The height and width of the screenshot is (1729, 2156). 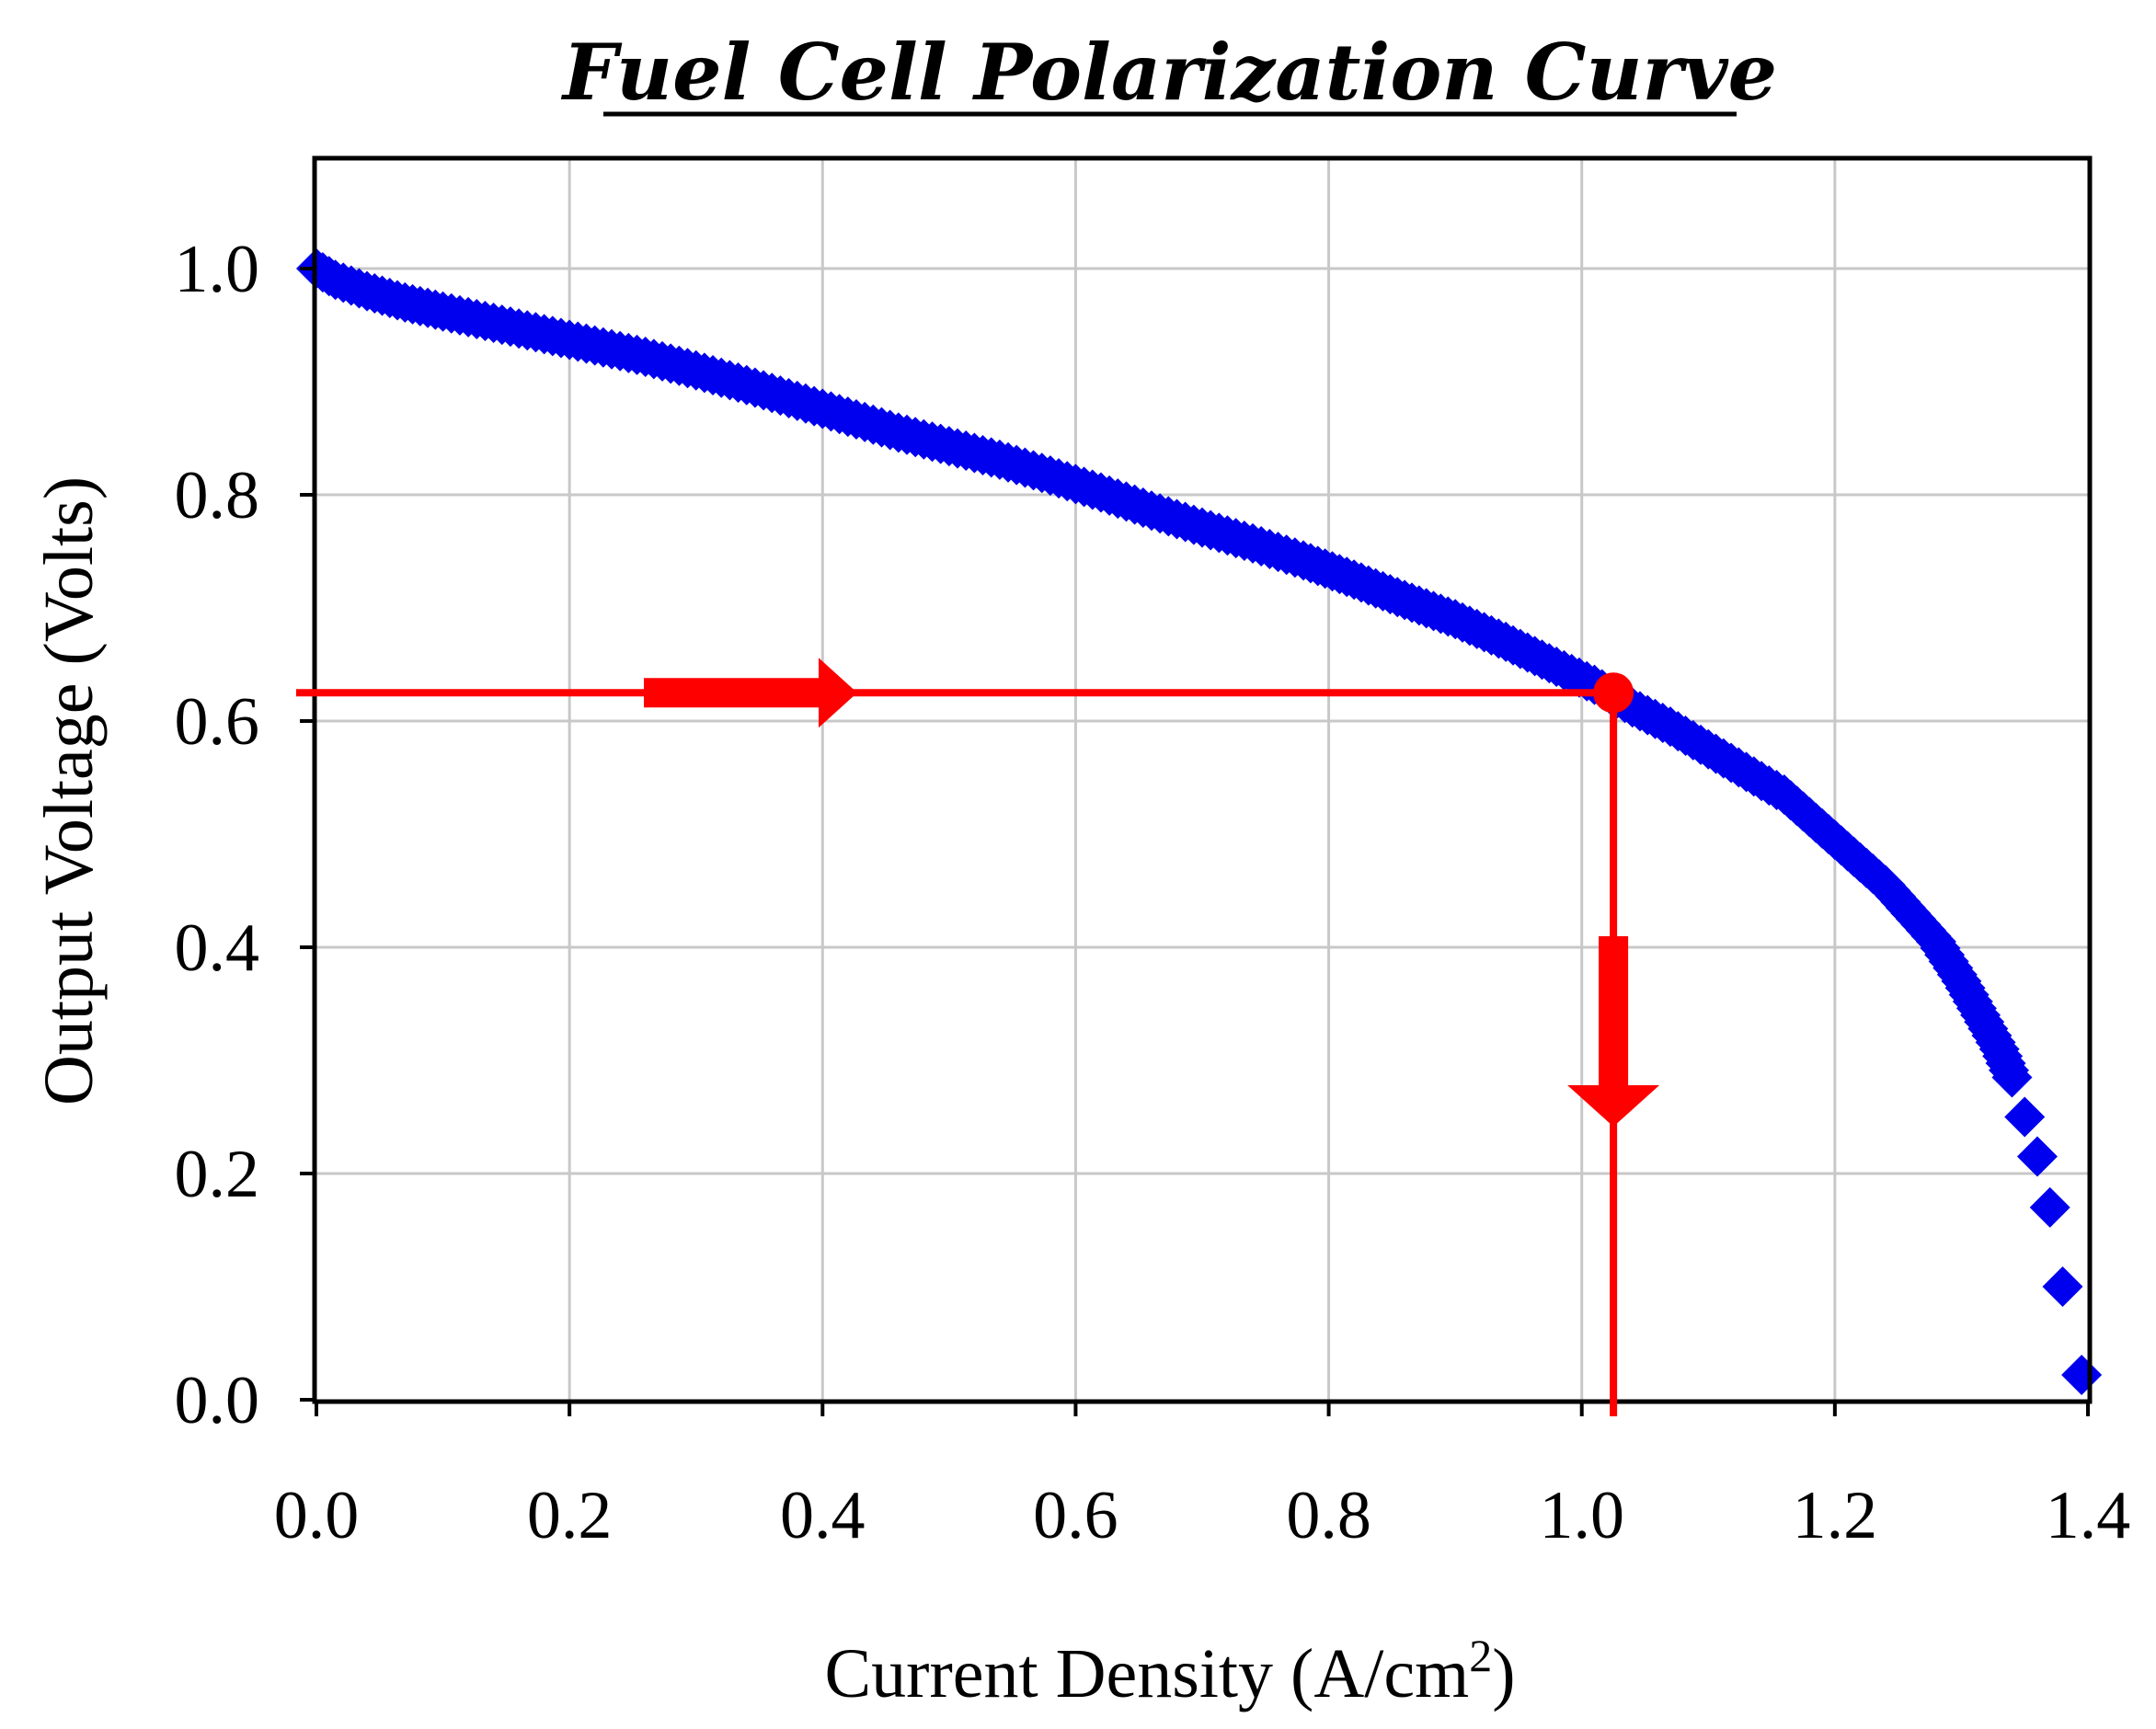 I want to click on x-tick-label: 0.2, so click(x=570, y=1515).